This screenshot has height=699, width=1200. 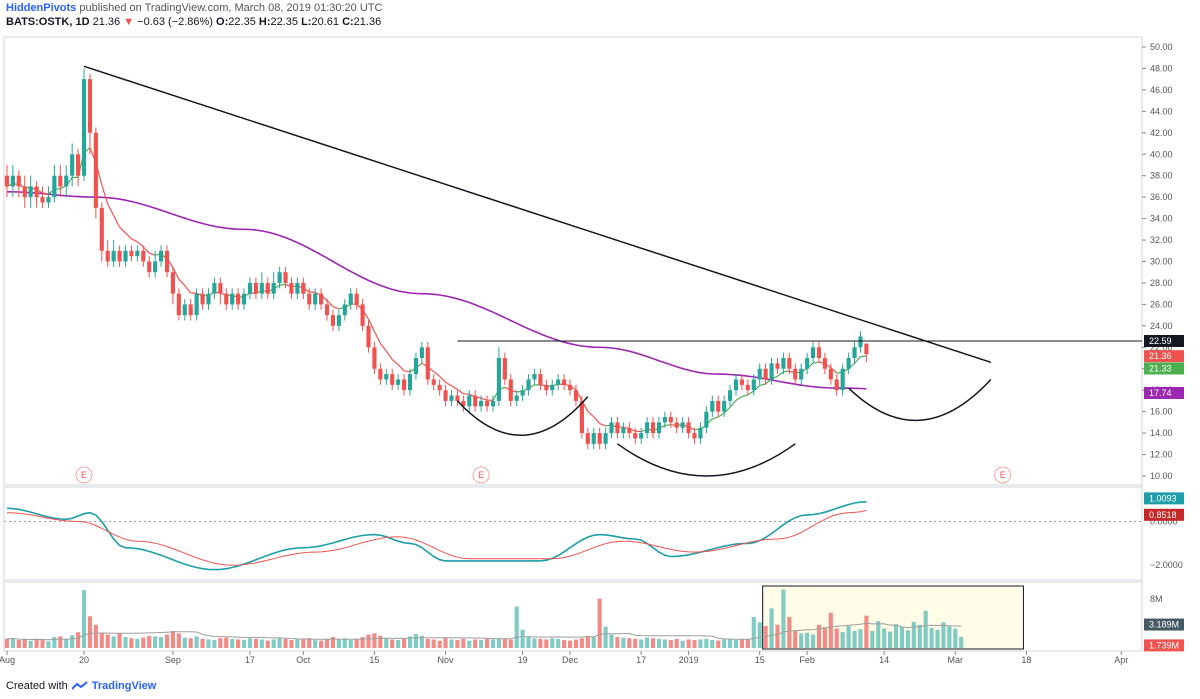 What do you see at coordinates (1161, 283) in the screenshot?
I see `price-tick-label: 28.00` at bounding box center [1161, 283].